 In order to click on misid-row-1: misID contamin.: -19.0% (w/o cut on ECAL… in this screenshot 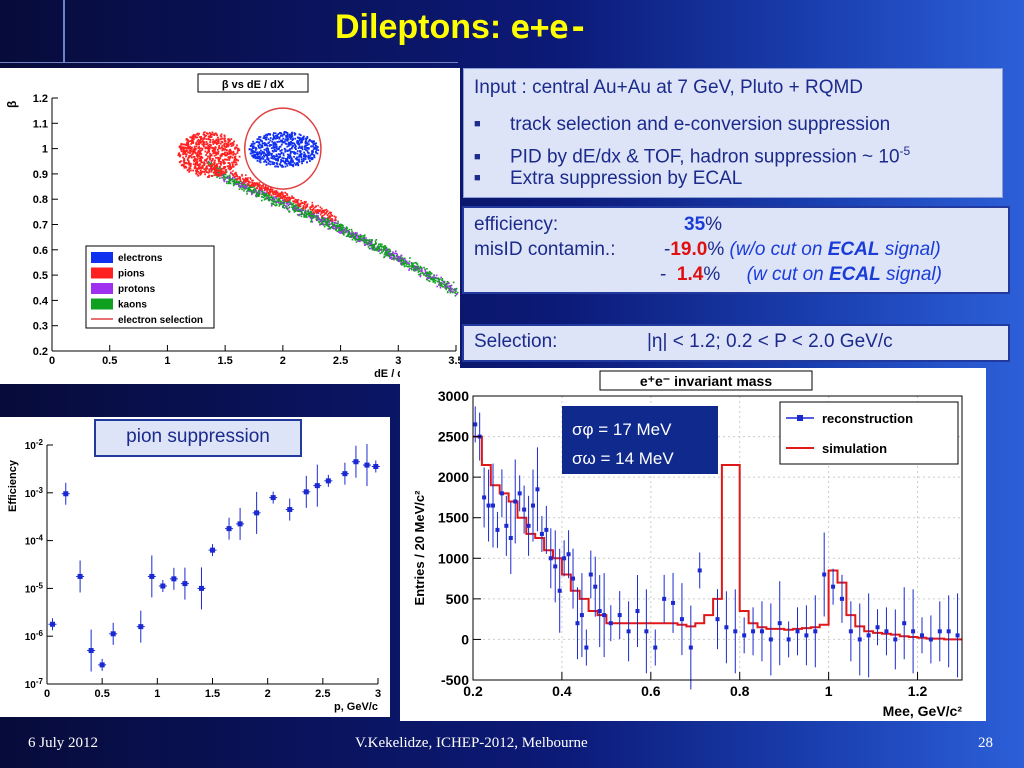, I will do `click(707, 250)`.